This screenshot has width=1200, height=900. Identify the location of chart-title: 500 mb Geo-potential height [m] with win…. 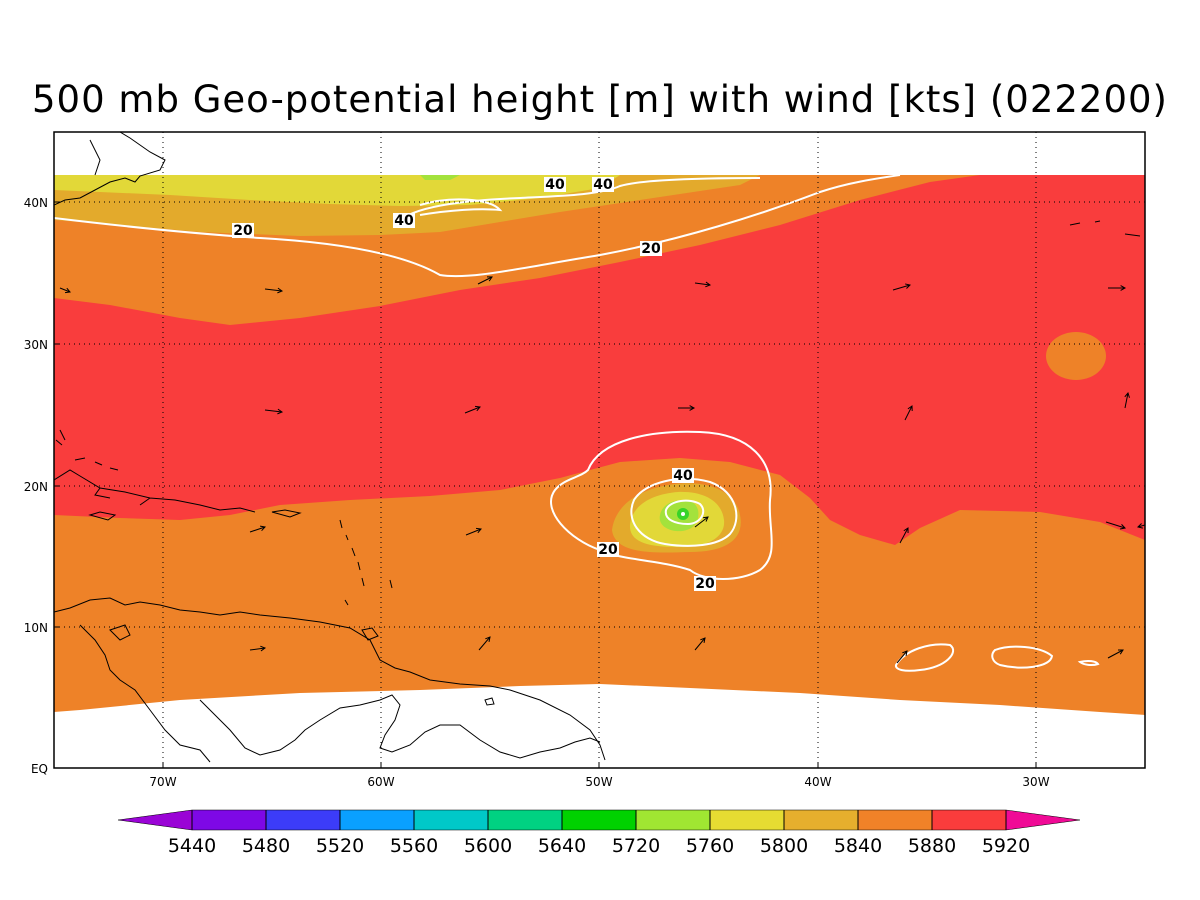
(600, 99).